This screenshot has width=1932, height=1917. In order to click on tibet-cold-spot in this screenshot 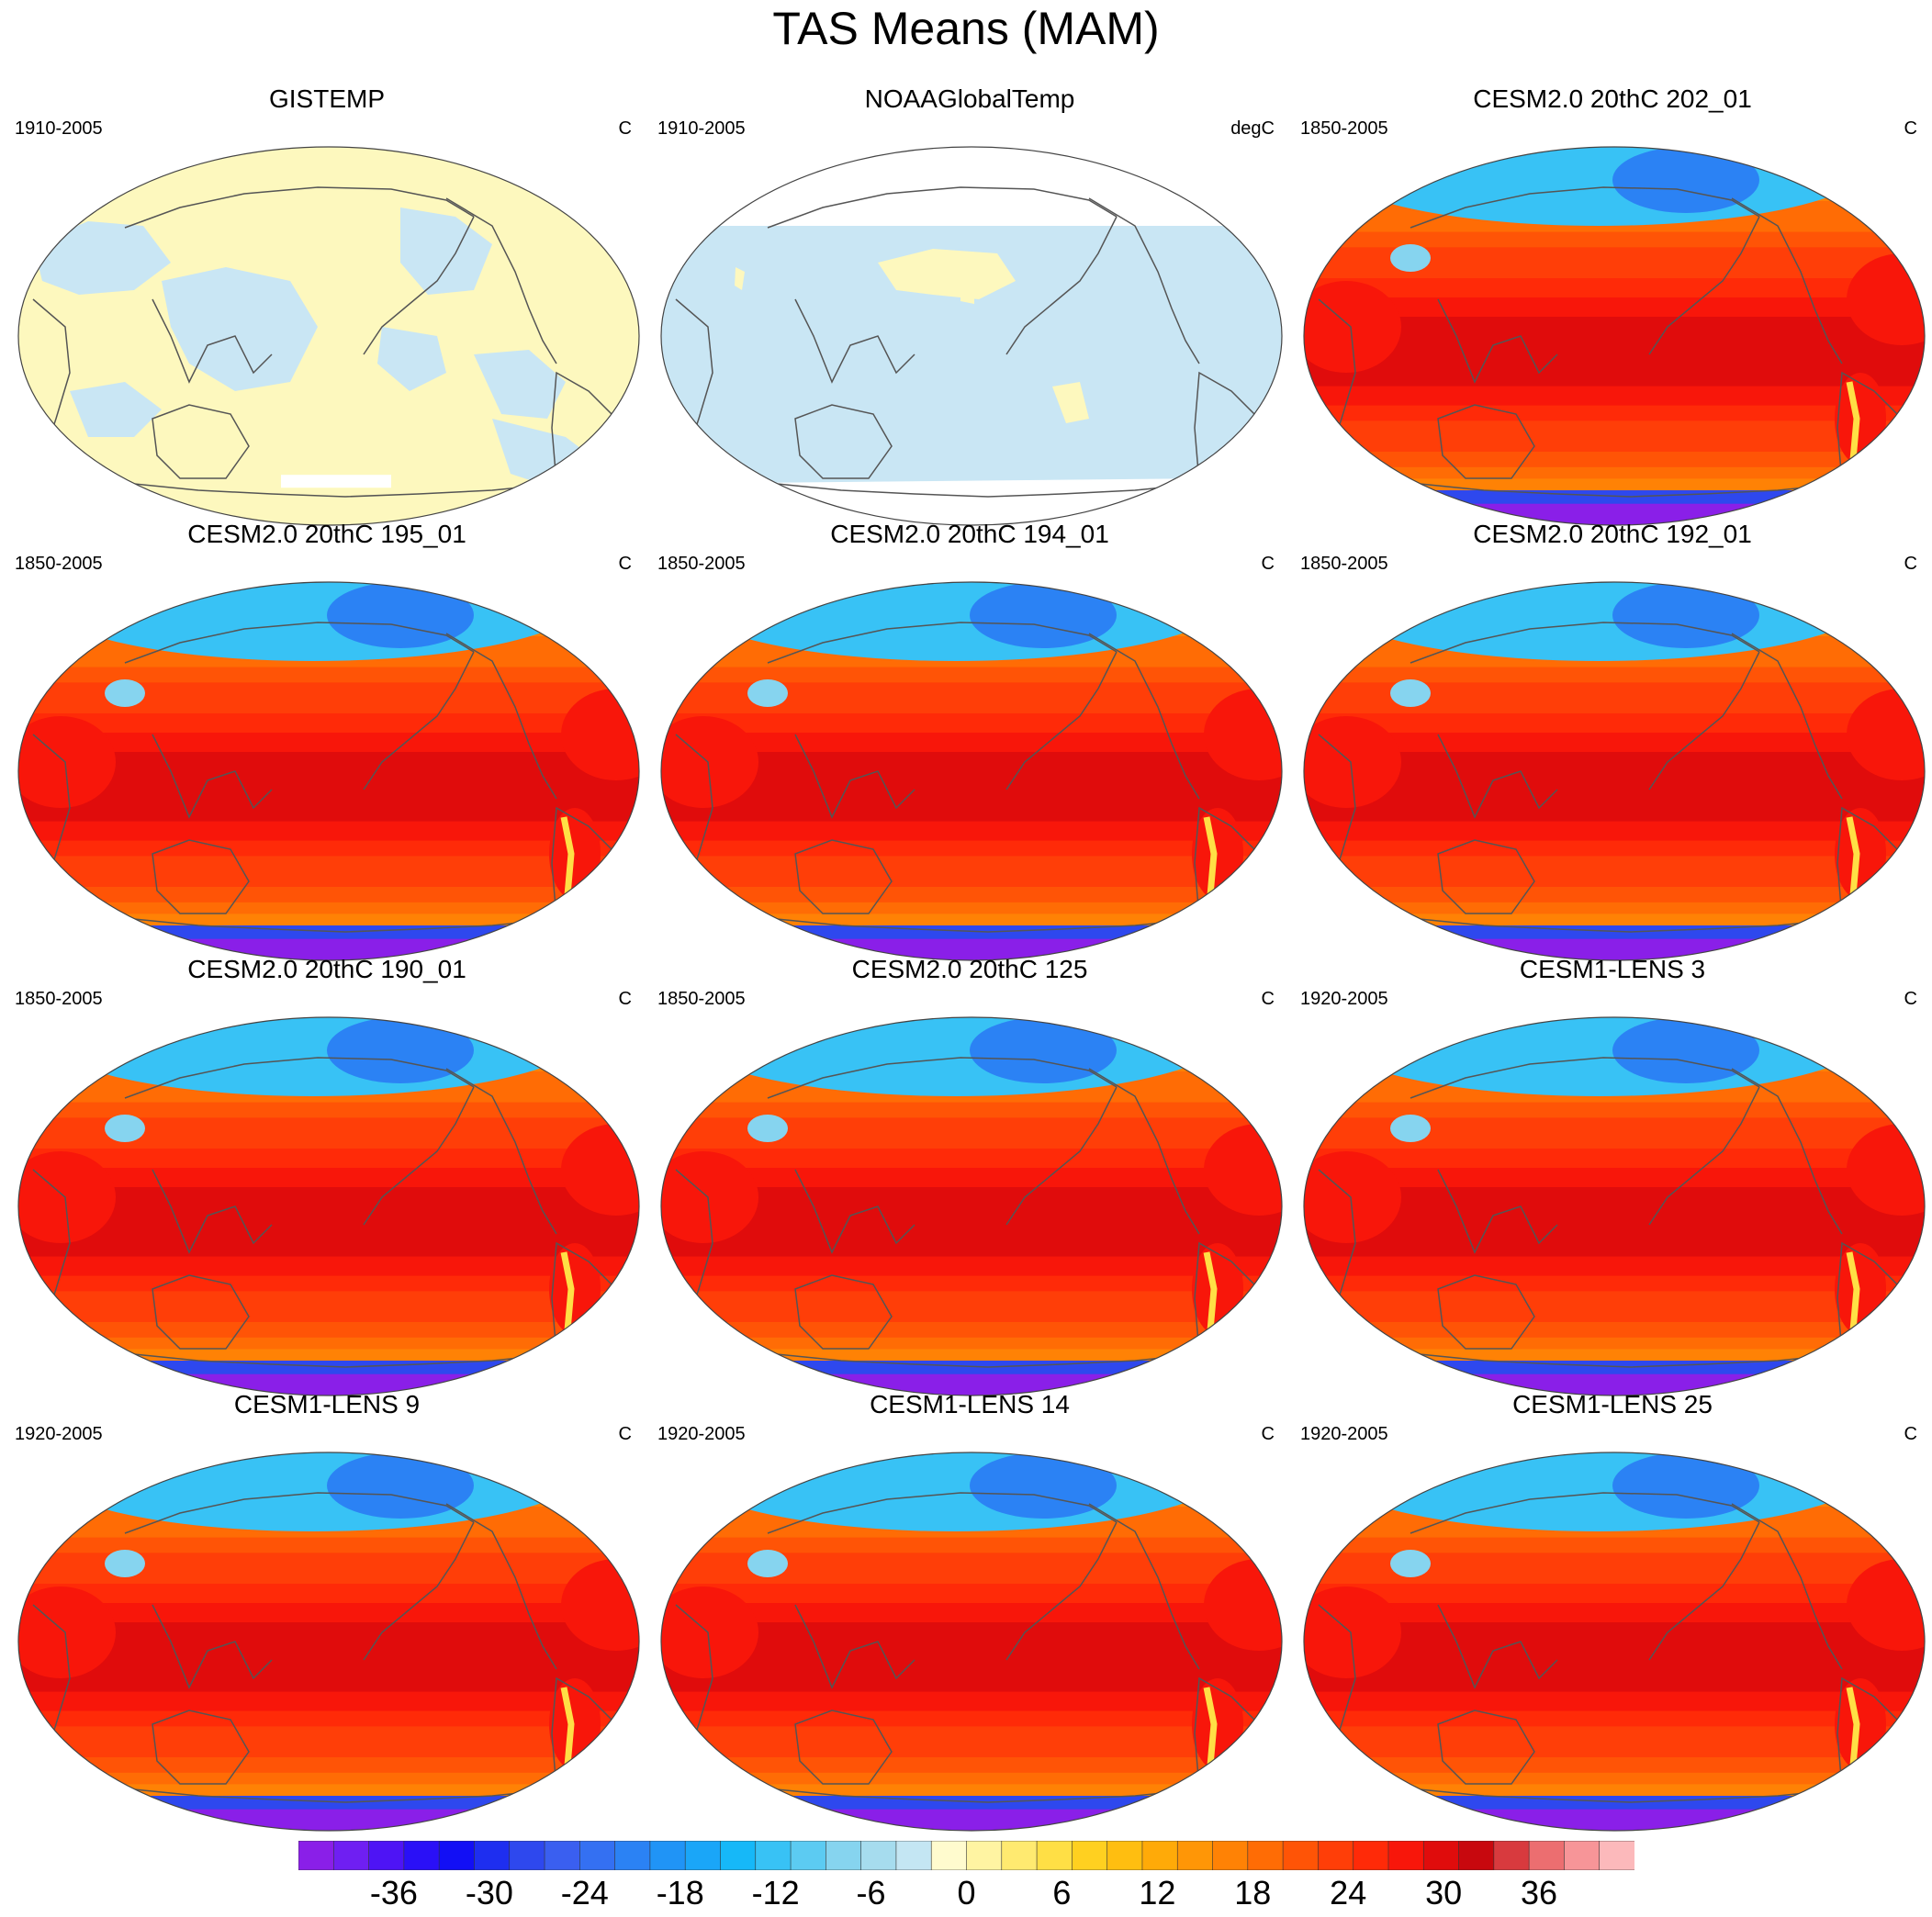, I will do `click(1410, 693)`.